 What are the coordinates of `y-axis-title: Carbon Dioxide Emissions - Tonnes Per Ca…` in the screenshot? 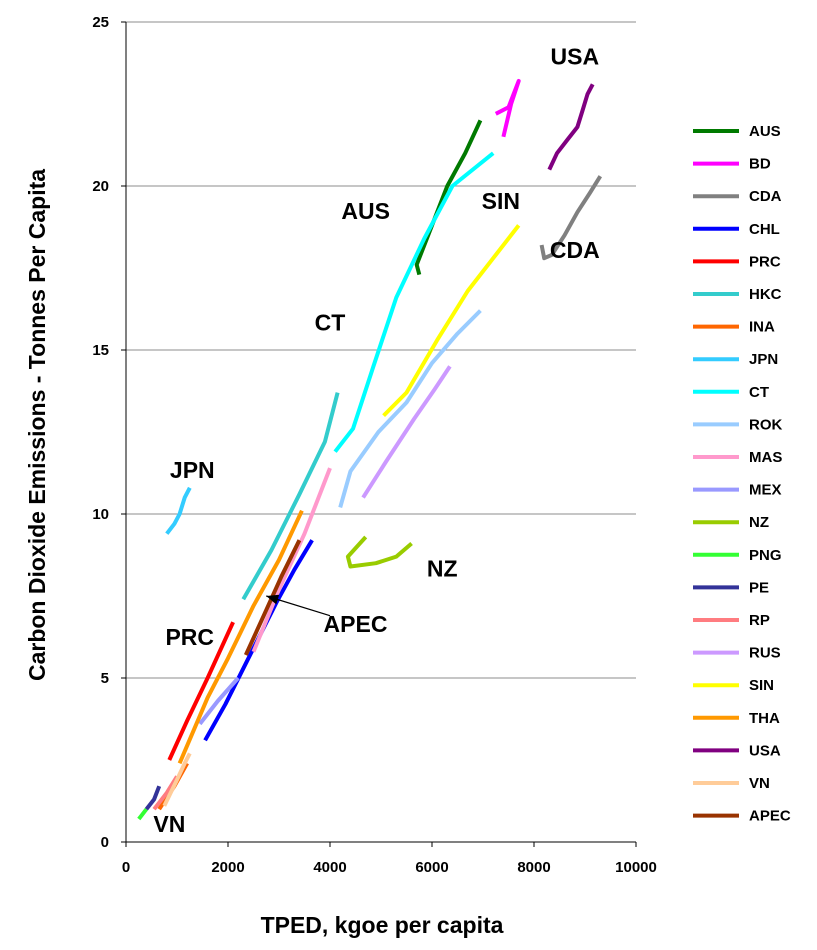 It's located at (37, 425).